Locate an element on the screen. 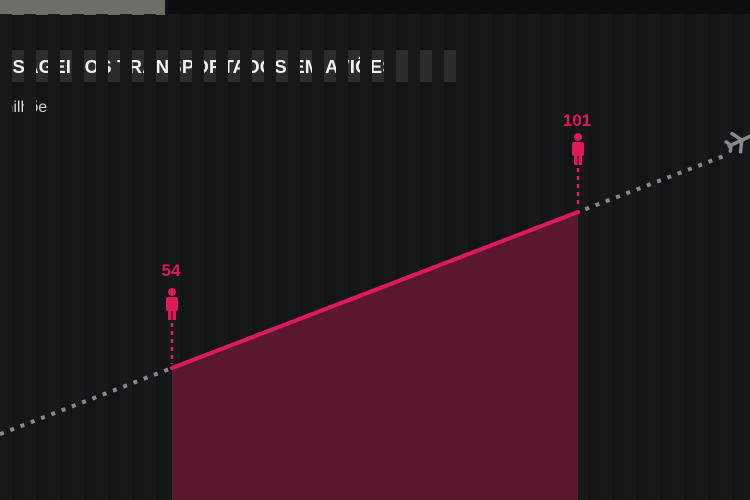  airplane-shape is located at coordinates (737, 142).